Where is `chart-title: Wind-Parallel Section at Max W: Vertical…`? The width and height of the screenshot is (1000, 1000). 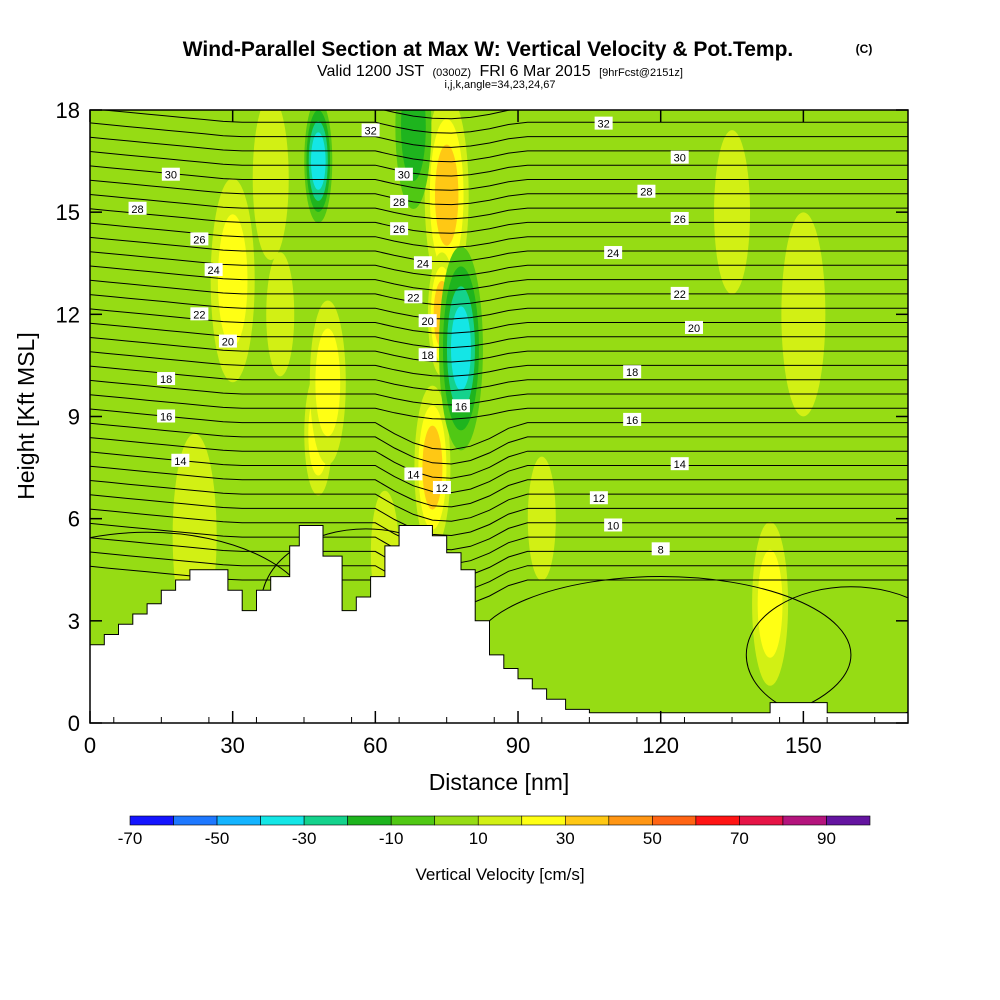
chart-title: Wind-Parallel Section at Max W: Vertical… is located at coordinates (488, 49).